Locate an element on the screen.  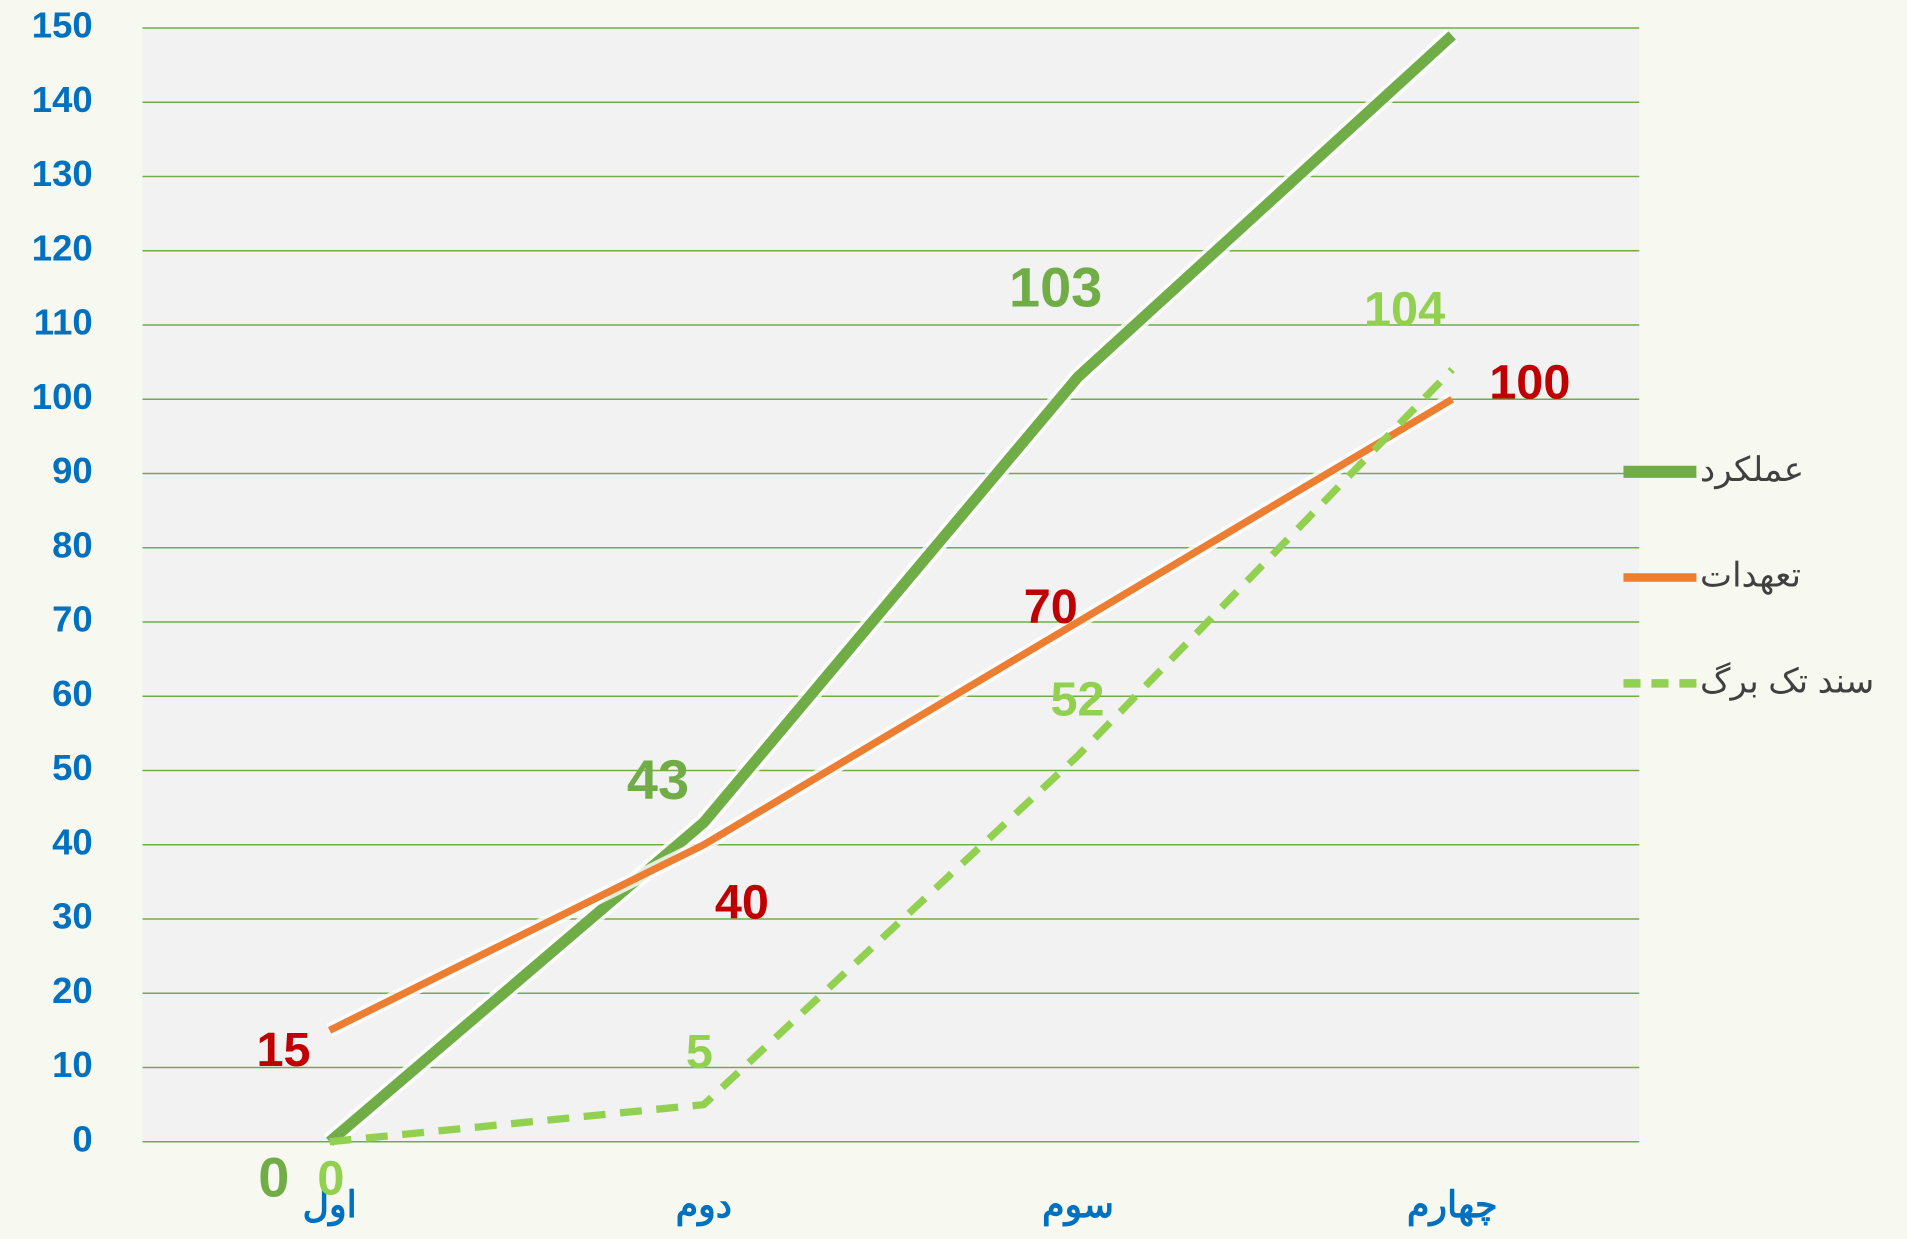
y-tick-label: 50 is located at coordinates (72, 767).